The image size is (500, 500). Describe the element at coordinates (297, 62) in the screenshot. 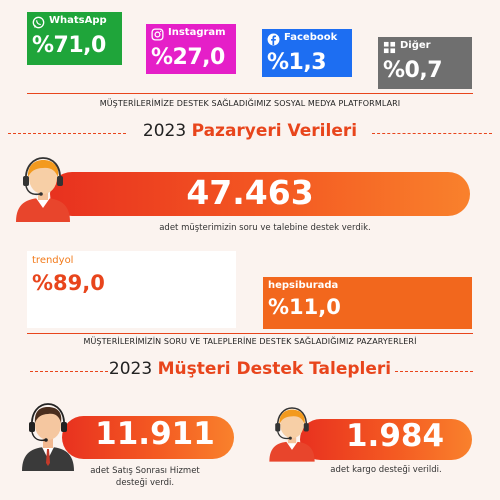

I see `facebook-value: %1,3` at that location.